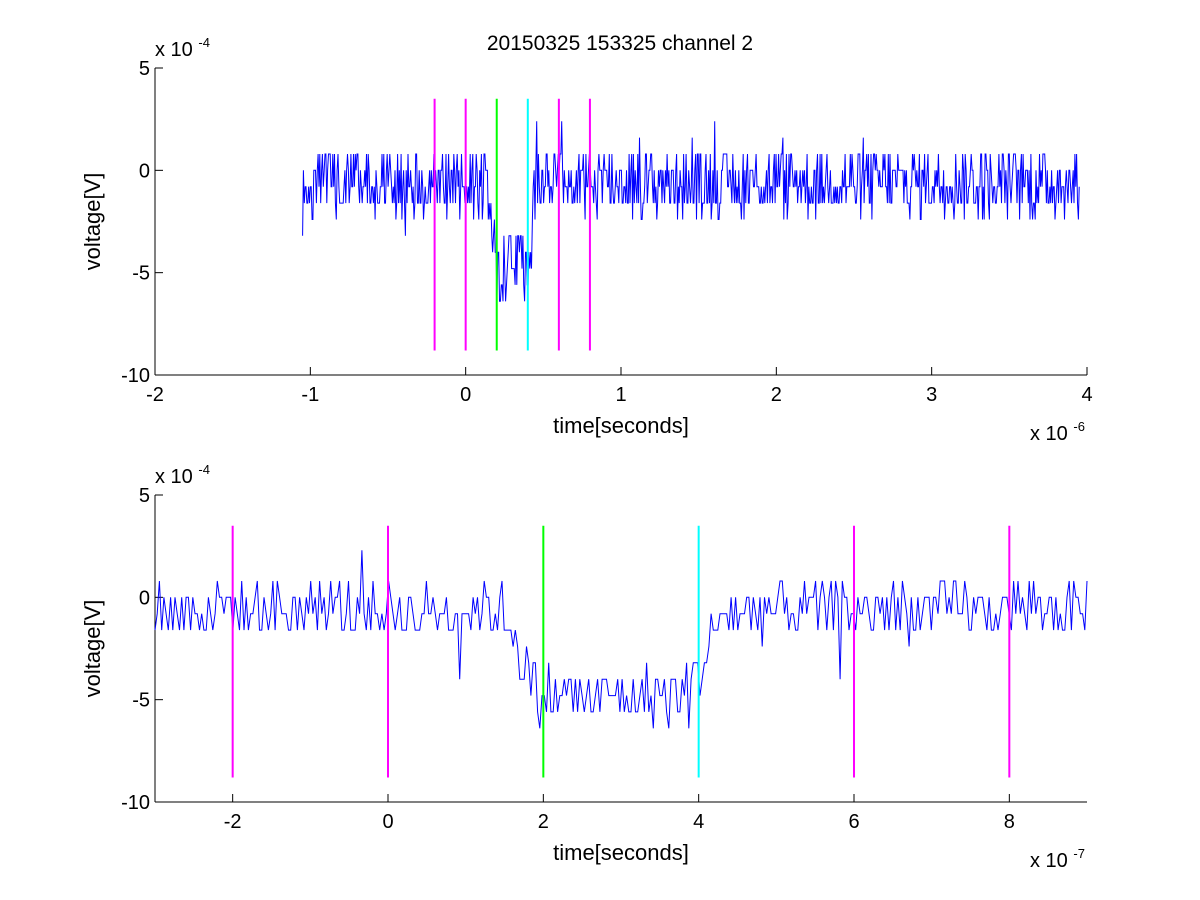 The image size is (1200, 900). I want to click on chart-title: 20150325 153325 channel 2, so click(620, 43).